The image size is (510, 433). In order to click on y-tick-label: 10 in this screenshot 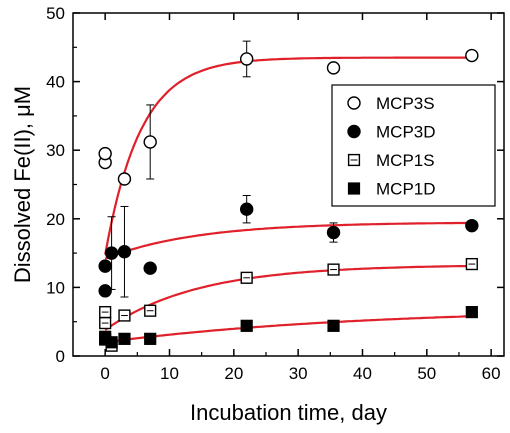, I will do `click(55, 287)`.